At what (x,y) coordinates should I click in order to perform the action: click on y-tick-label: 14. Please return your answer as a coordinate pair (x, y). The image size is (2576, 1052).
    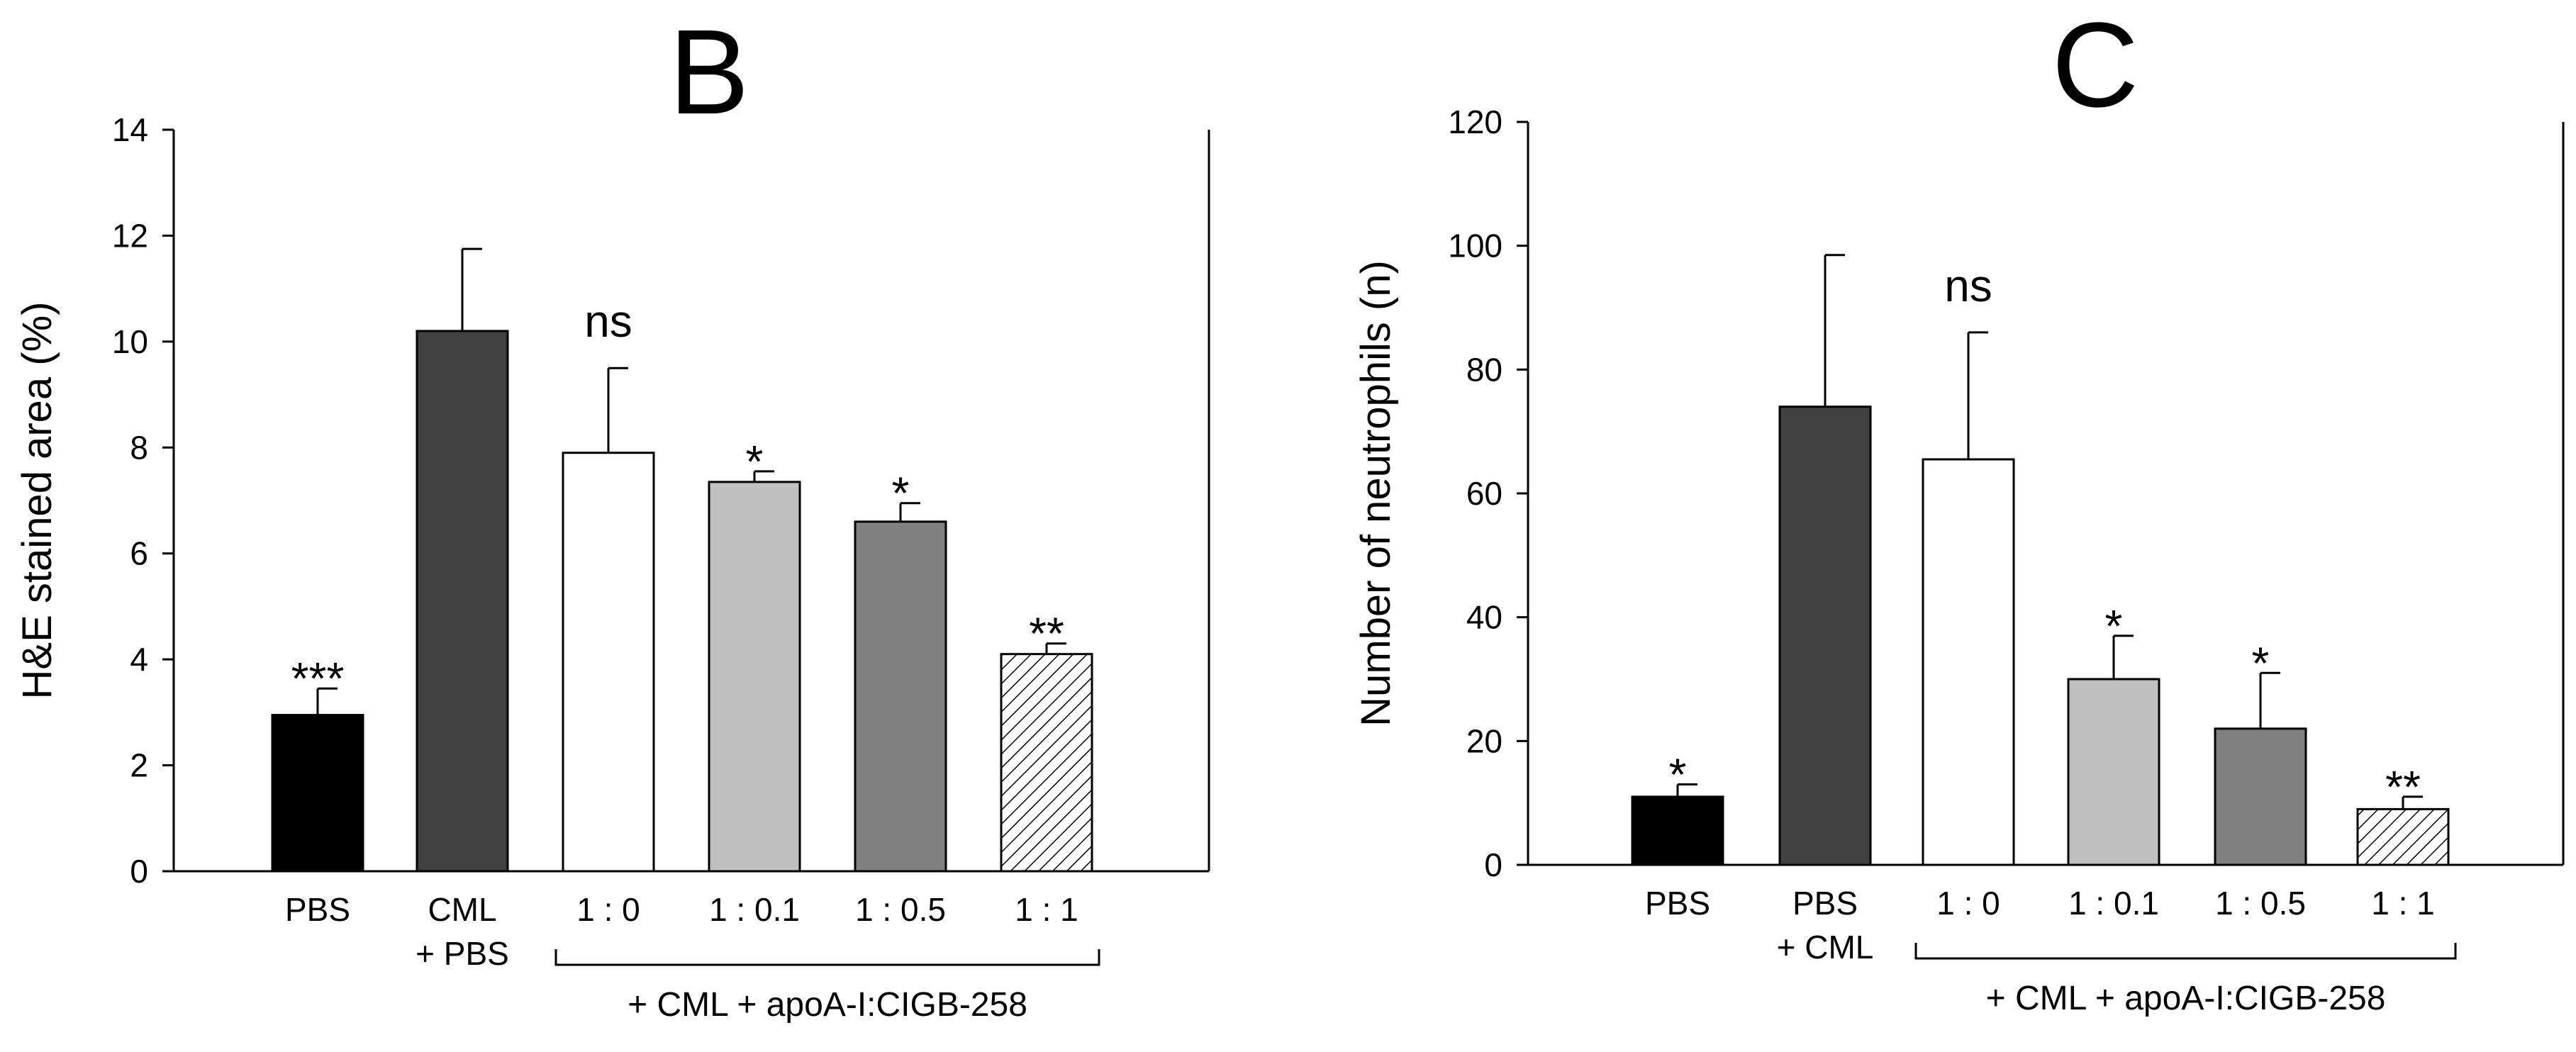
    Looking at the image, I should click on (130, 129).